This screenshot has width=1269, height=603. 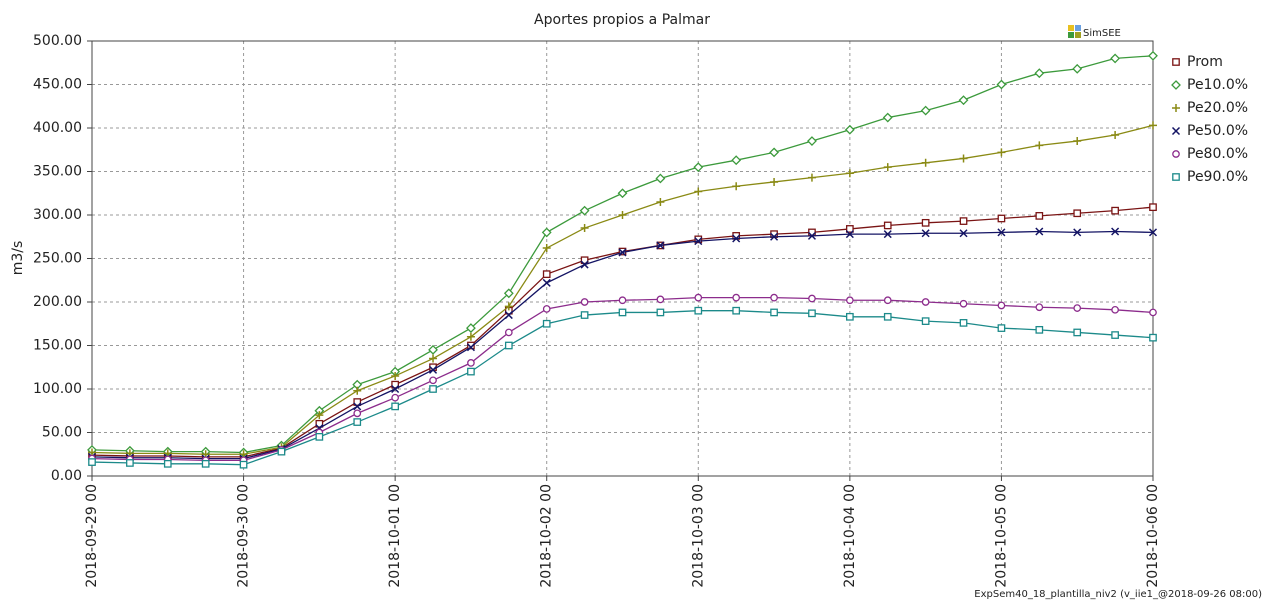 What do you see at coordinates (850, 536) in the screenshot?
I see `x-tick-label: 2018-10-04 00` at bounding box center [850, 536].